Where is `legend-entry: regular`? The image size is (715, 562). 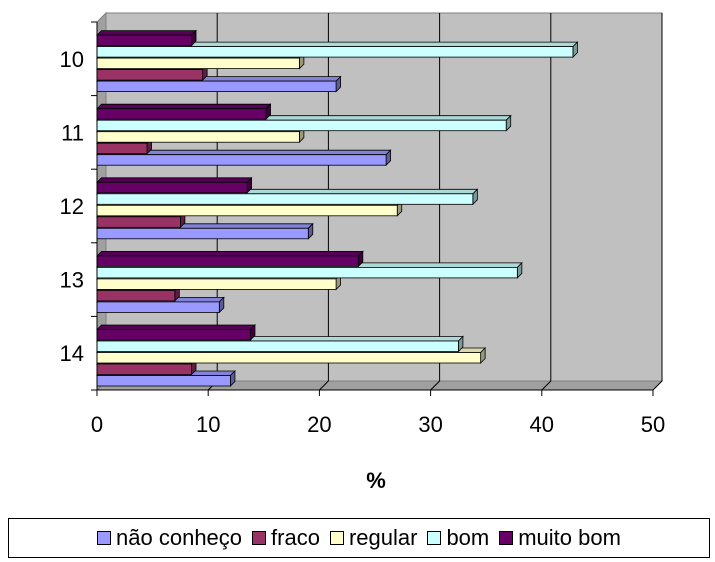
legend-entry: regular is located at coordinates (373, 538).